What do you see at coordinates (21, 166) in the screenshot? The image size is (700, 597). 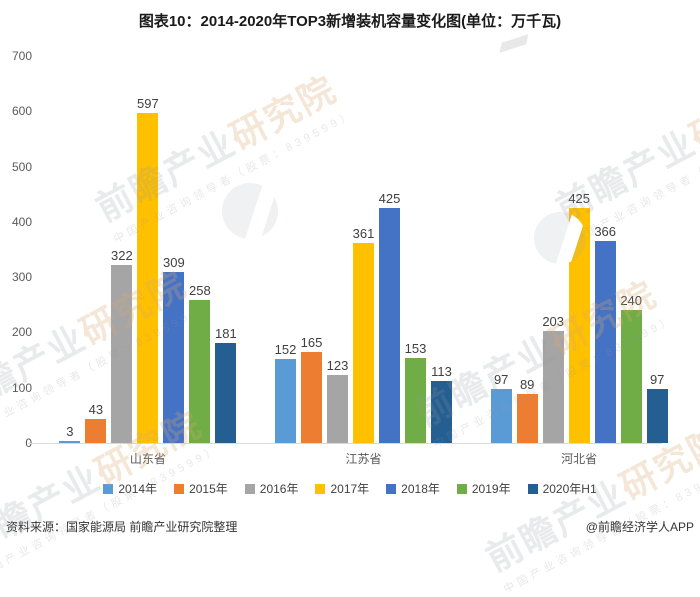 I see `y-axis-tick-label: 500` at bounding box center [21, 166].